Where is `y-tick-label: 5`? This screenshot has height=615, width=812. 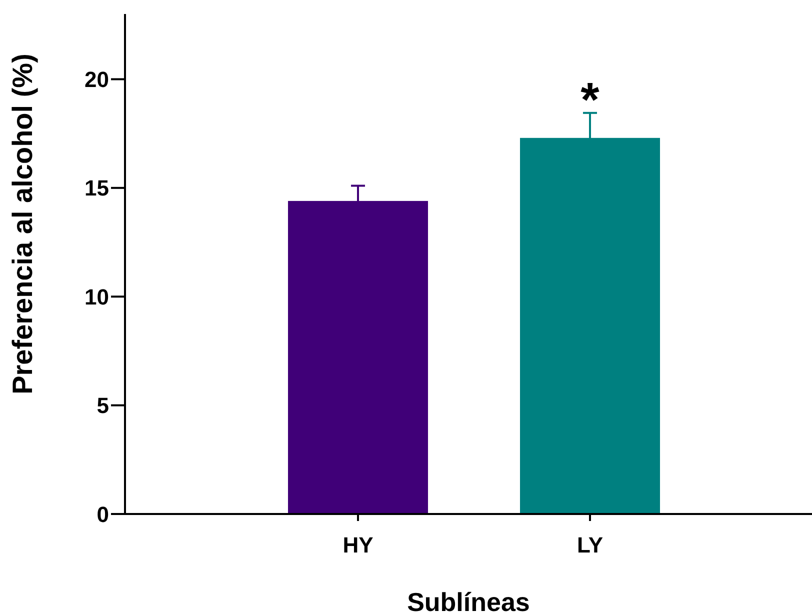 y-tick-label: 5 is located at coordinates (102, 405).